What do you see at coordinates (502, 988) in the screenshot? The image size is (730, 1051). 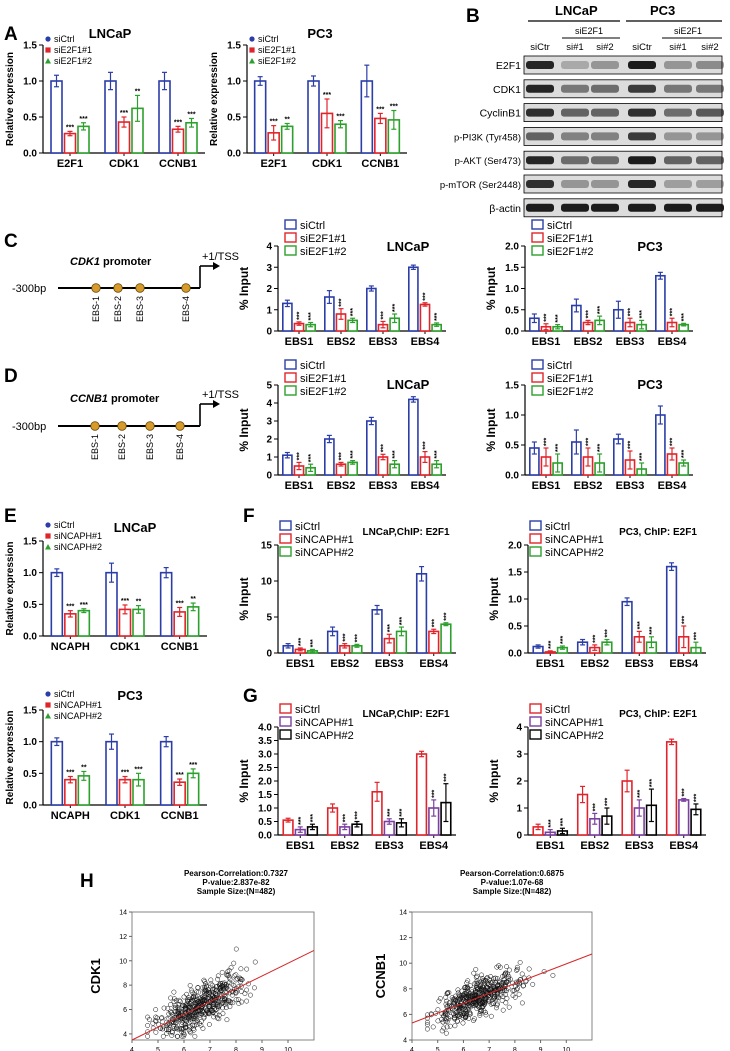 I see `fit-line` at bounding box center [502, 988].